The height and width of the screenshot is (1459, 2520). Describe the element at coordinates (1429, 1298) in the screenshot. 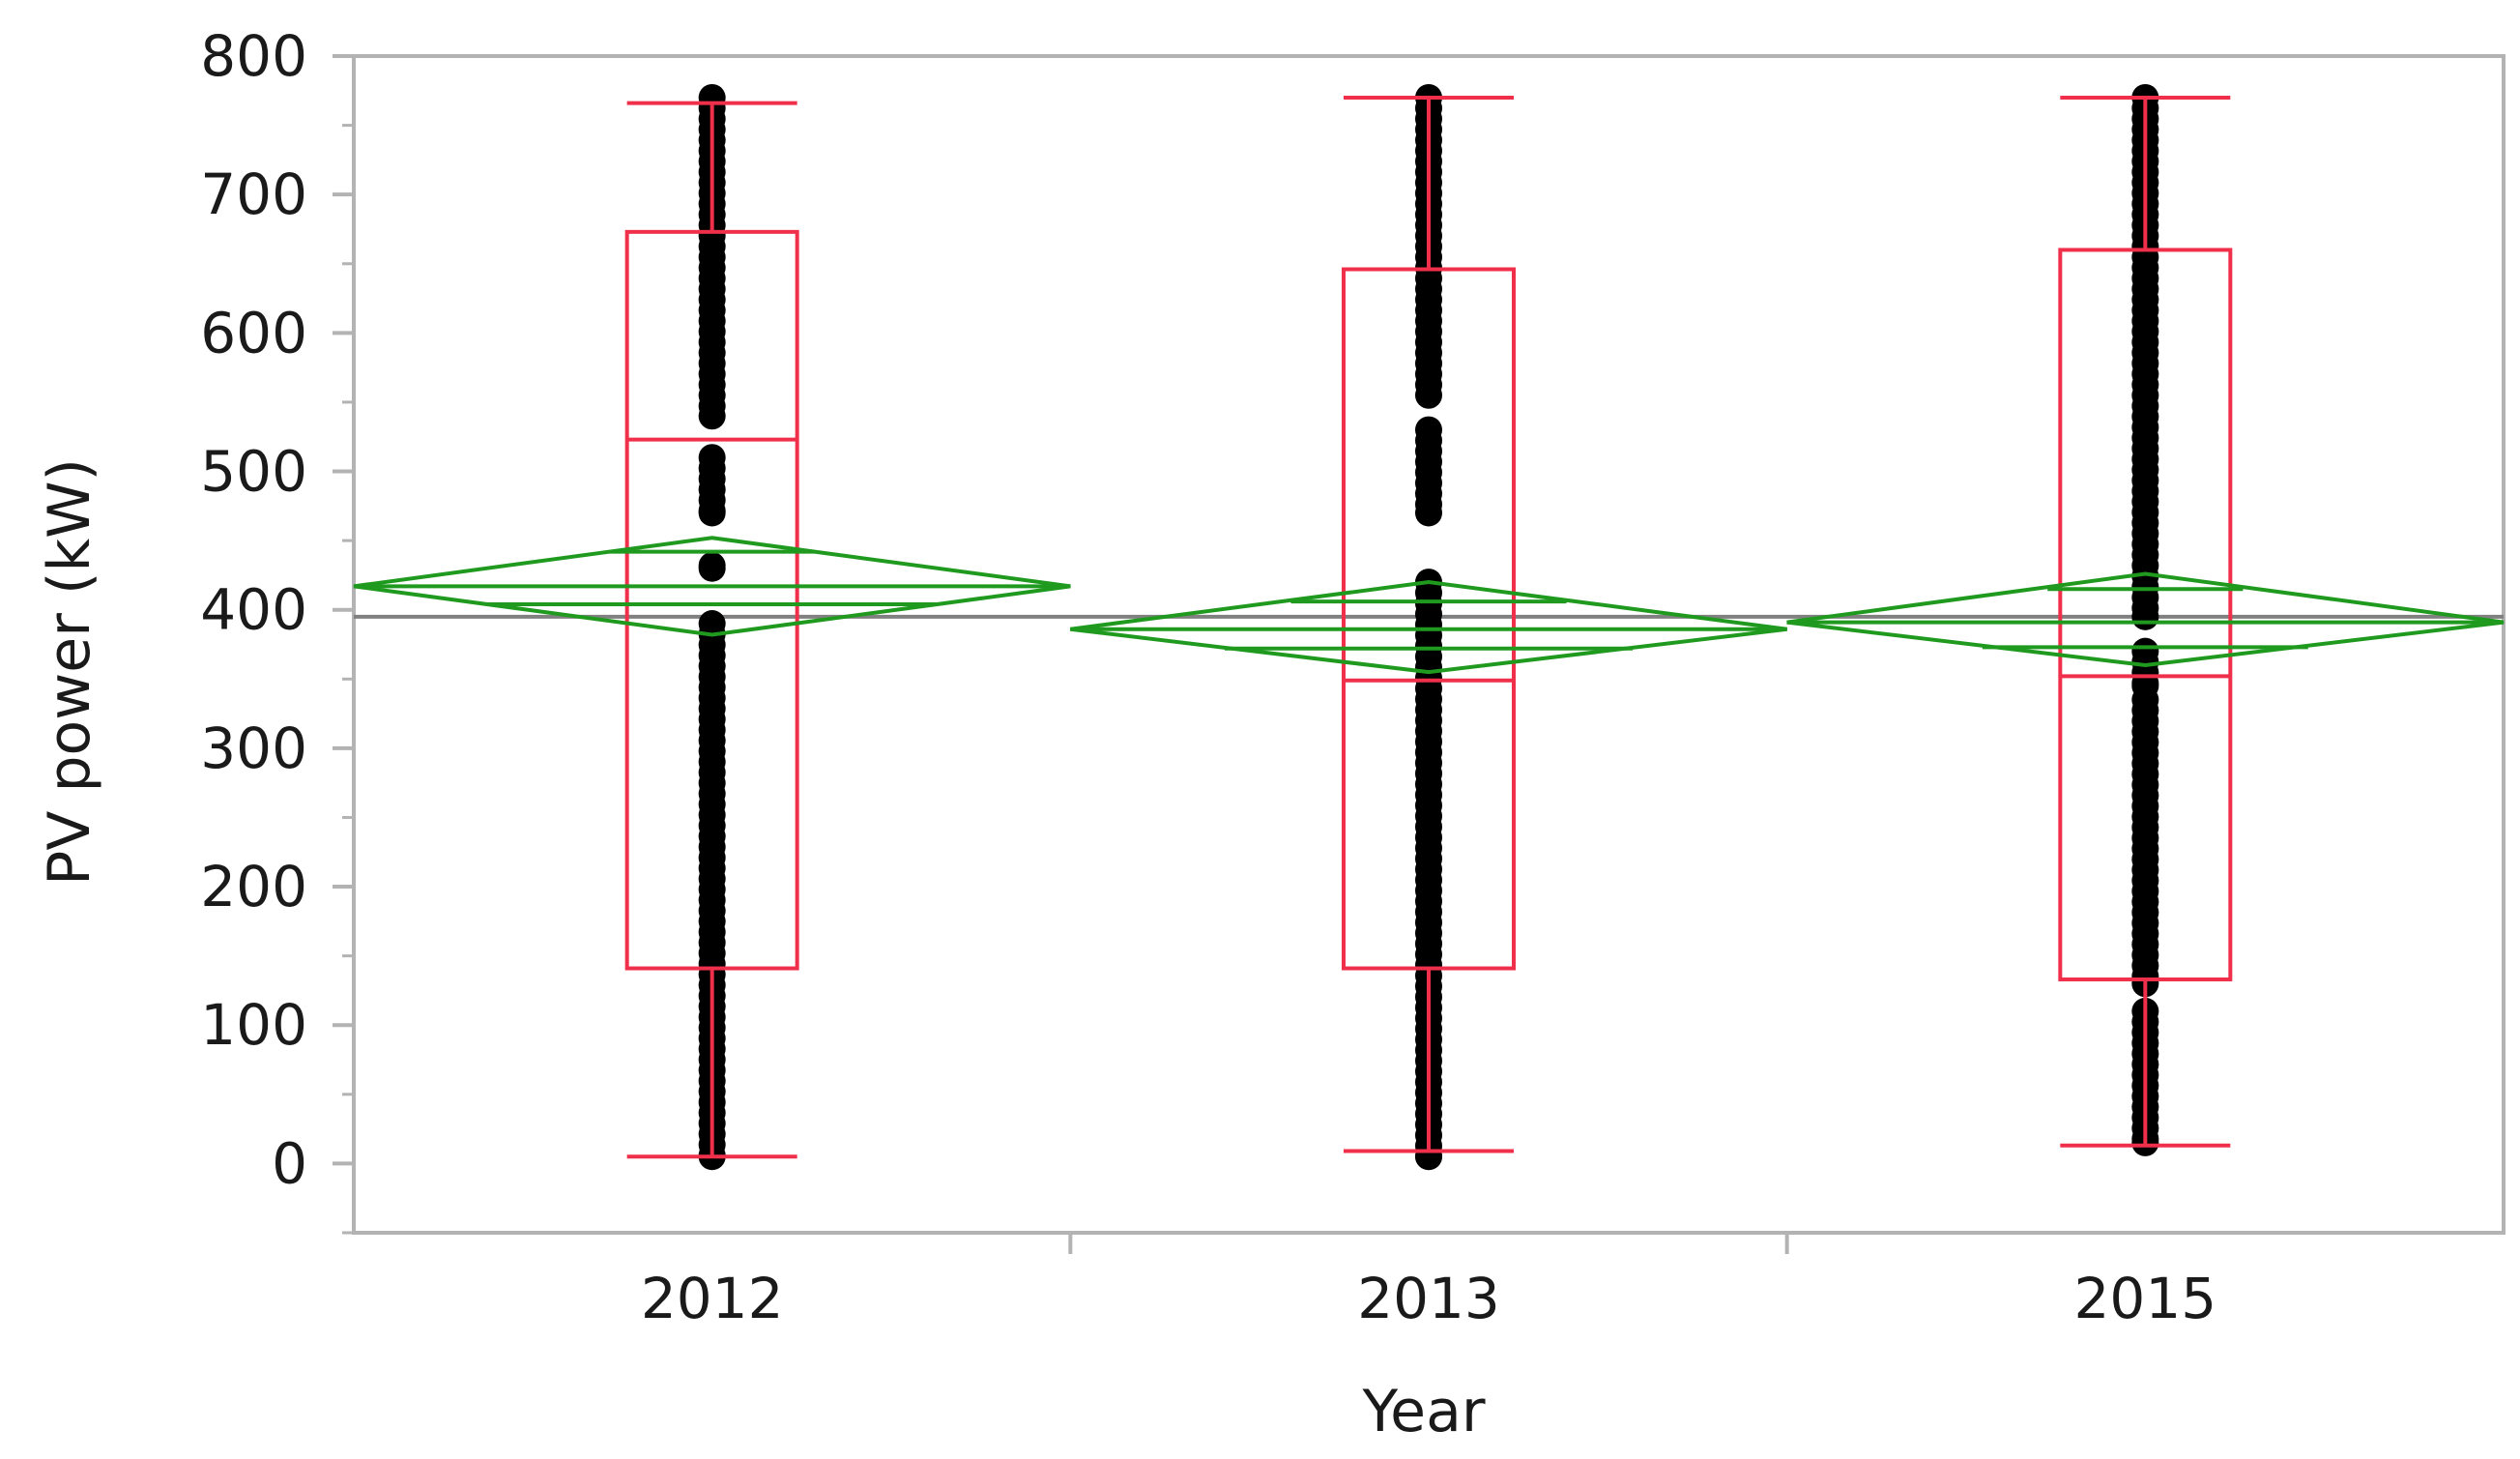

I see `x-tick-label: 2013` at that location.